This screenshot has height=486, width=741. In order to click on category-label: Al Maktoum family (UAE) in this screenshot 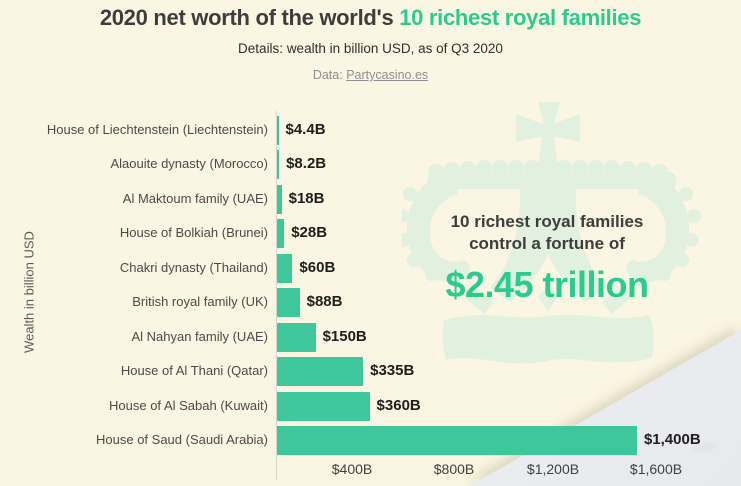, I will do `click(195, 198)`.